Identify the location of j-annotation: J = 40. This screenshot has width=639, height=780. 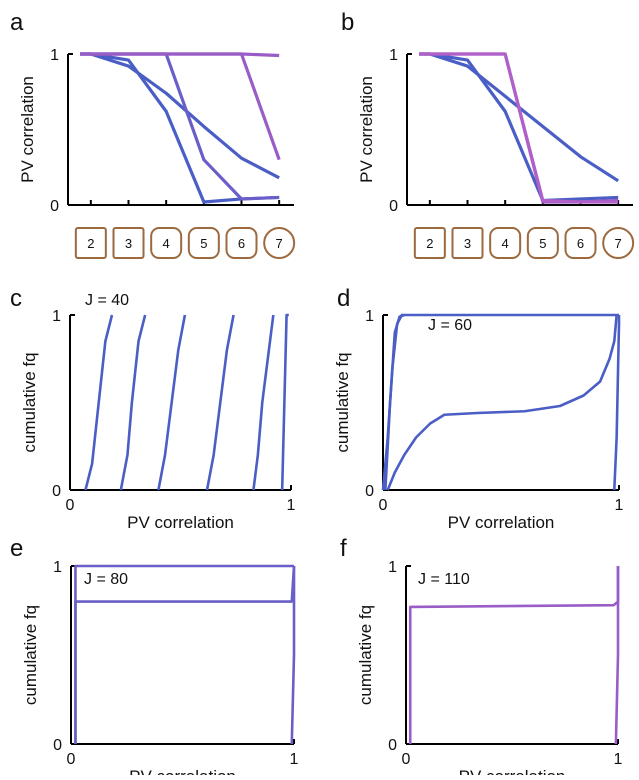
(107, 300).